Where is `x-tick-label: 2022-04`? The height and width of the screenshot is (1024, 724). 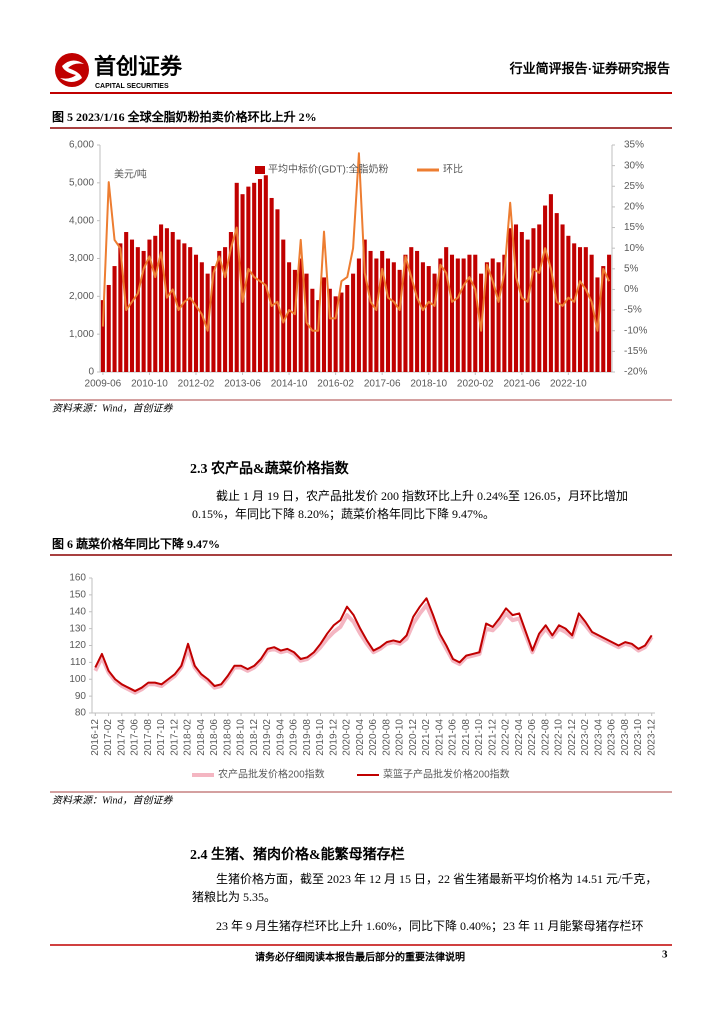 x-tick-label: 2022-04 is located at coordinates (519, 737).